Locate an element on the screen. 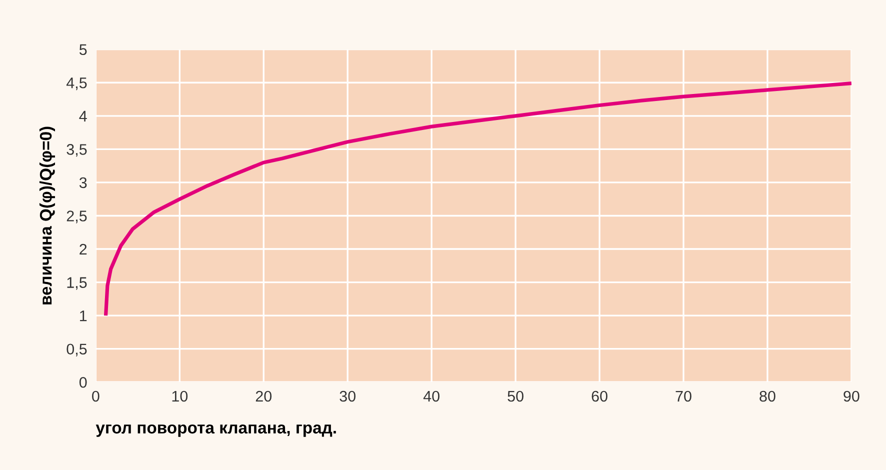  x-tick-label: 60 is located at coordinates (600, 396).